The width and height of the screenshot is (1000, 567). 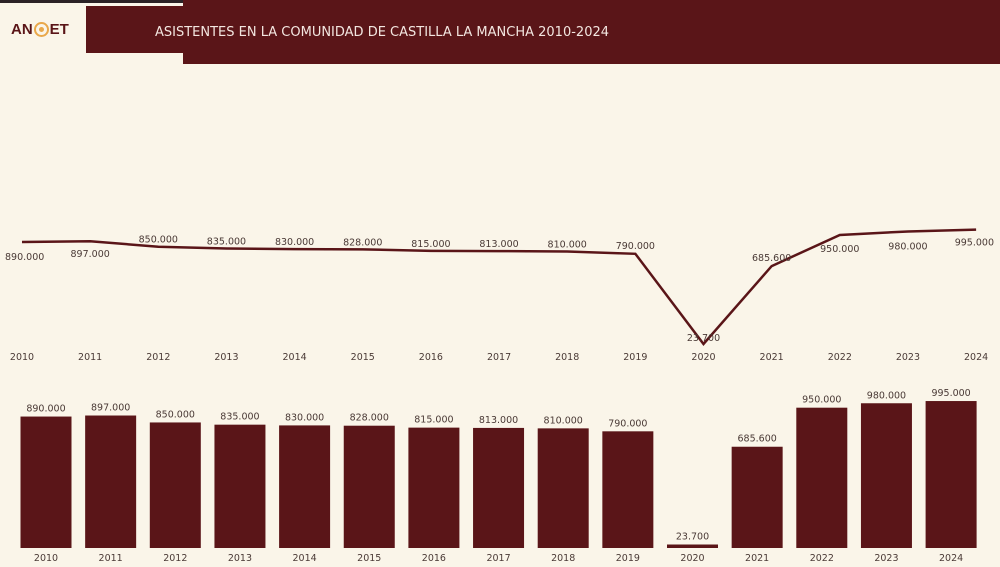 I want to click on bar-x-tick-label: 2010, so click(x=46, y=558).